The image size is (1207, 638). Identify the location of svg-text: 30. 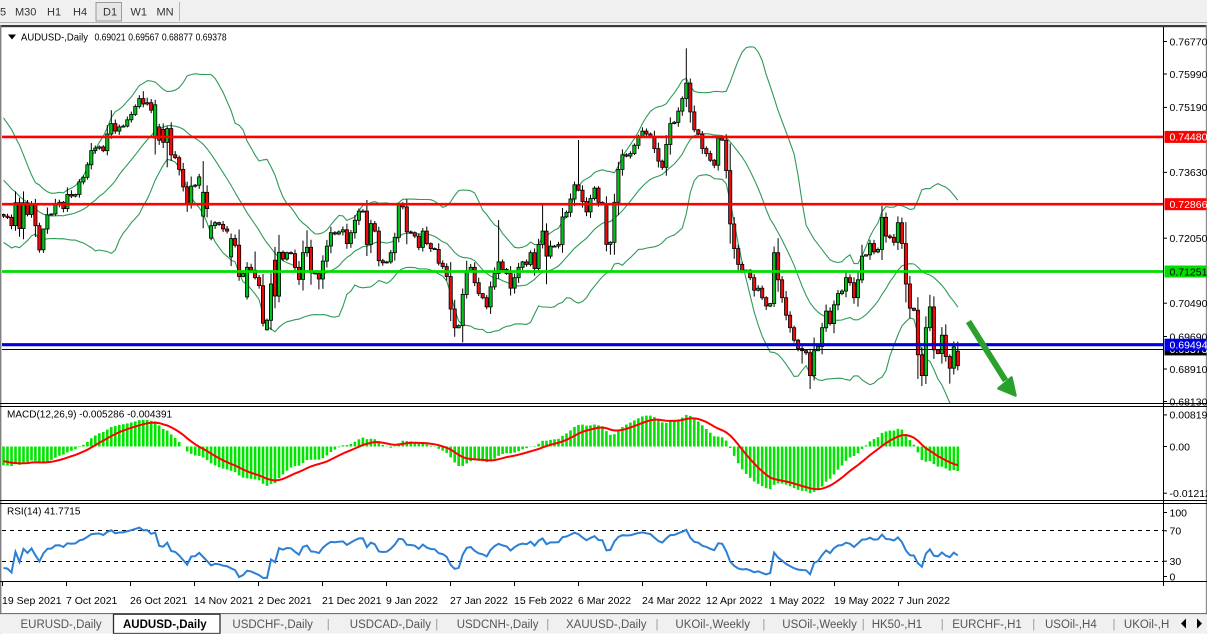
(1176, 562).